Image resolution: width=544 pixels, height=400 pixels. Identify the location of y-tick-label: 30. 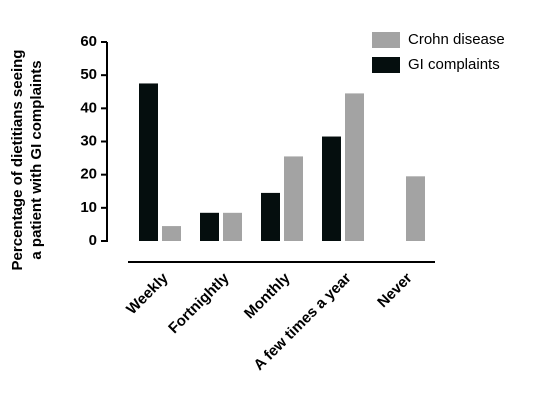
(88, 140).